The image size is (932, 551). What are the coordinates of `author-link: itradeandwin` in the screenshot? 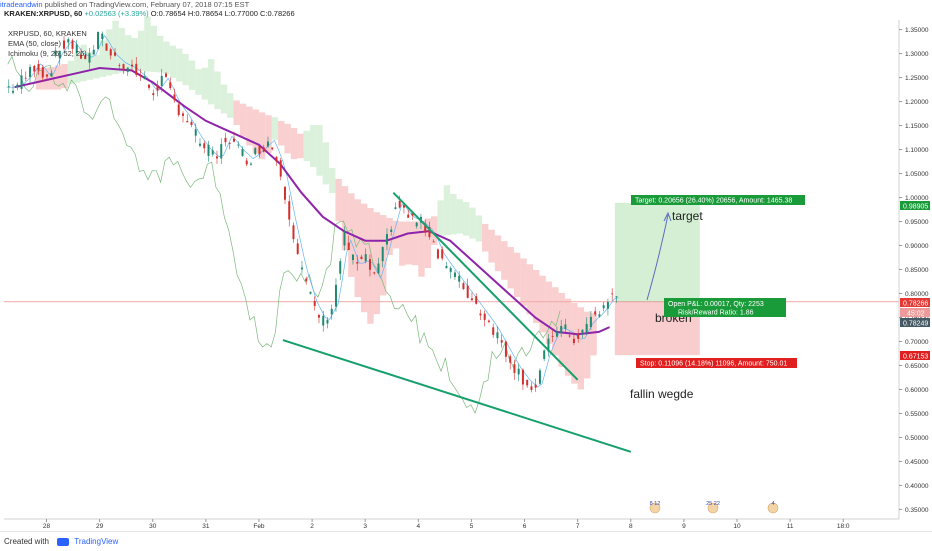 It's located at (21, 4).